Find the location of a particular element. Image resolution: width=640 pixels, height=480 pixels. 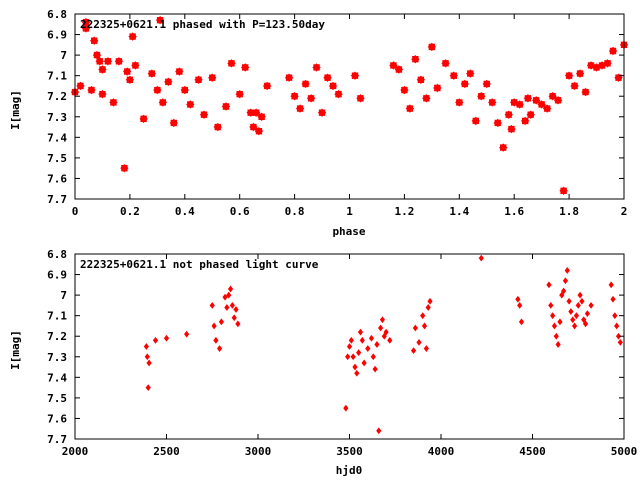

phased-y-tick-label: 7.6 is located at coordinates (57, 178).